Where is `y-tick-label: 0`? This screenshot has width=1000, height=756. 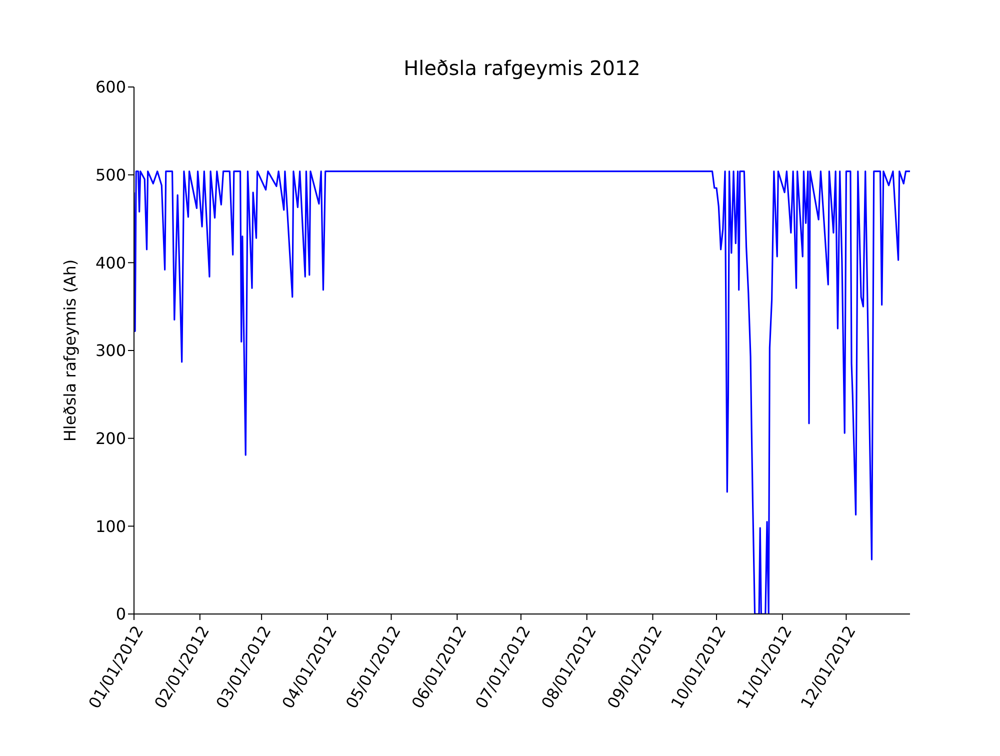
y-tick-label: 0 is located at coordinates (121, 614).